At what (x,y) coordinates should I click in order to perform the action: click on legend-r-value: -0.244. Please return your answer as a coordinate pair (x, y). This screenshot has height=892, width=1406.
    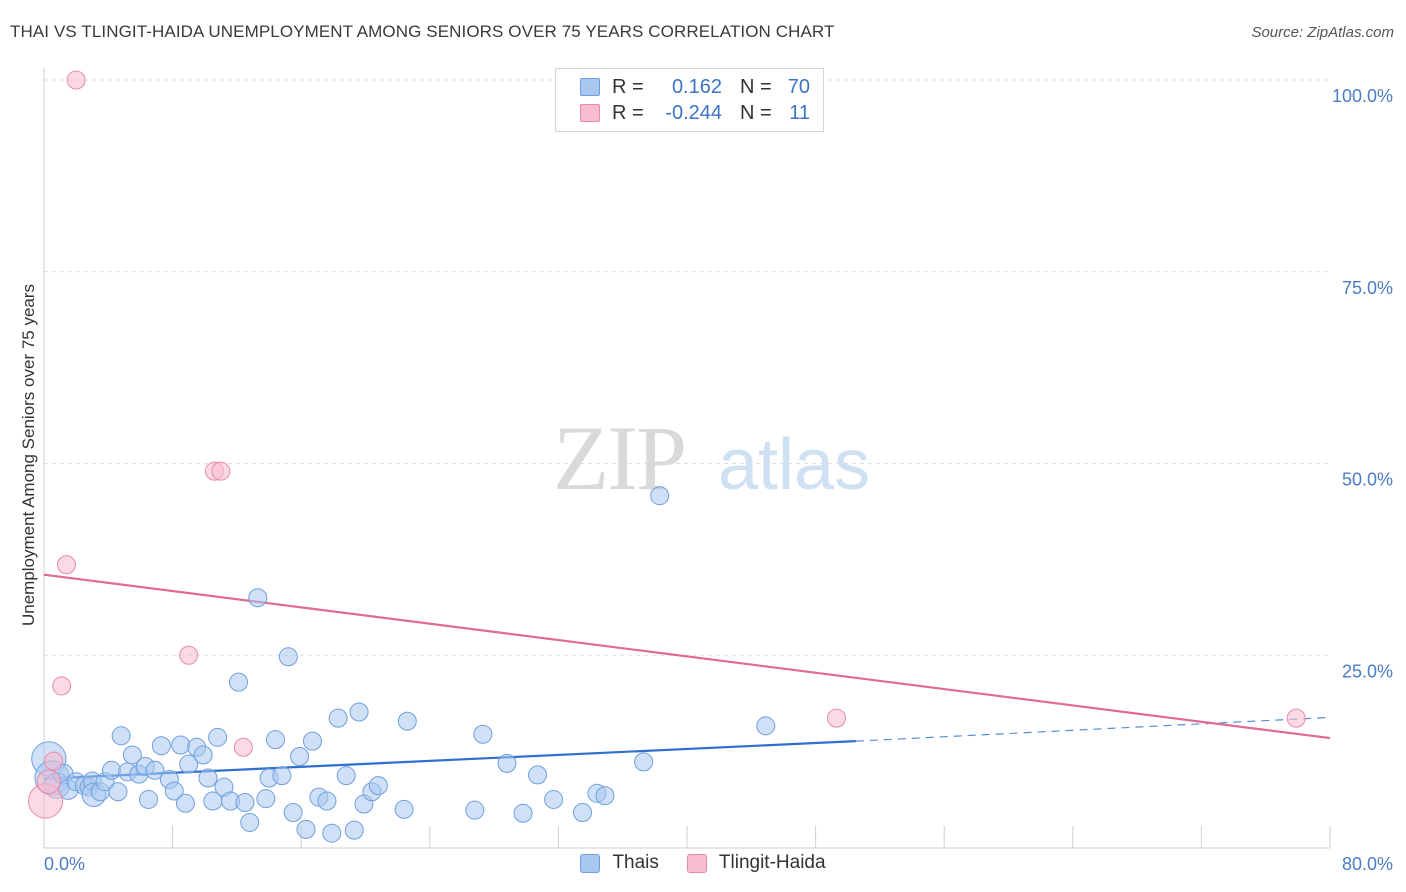
    Looking at the image, I should click on (693, 112).